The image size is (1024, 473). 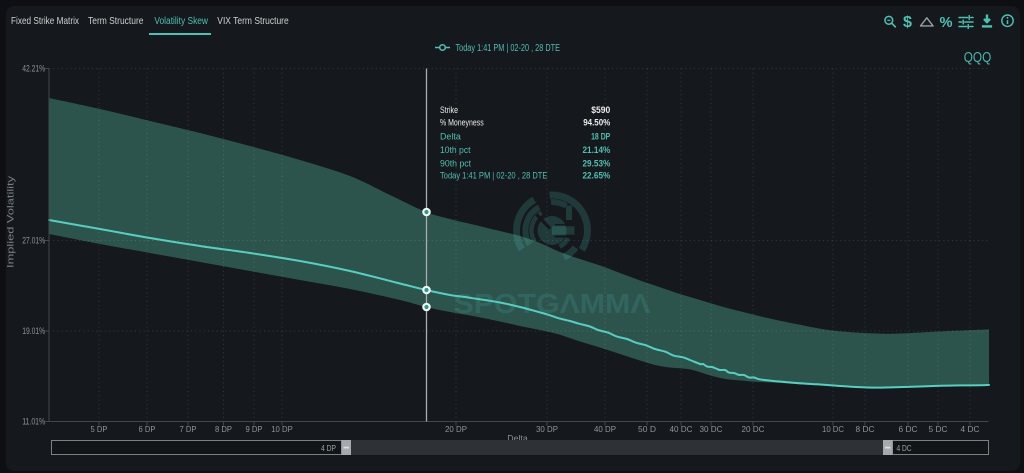 I want to click on svg-text: 4 DP, so click(x=328, y=448).